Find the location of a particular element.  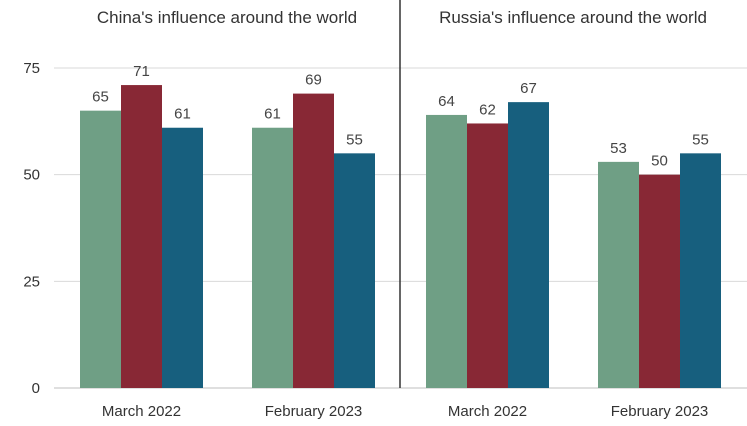

data-label: 62 is located at coordinates (487, 109).